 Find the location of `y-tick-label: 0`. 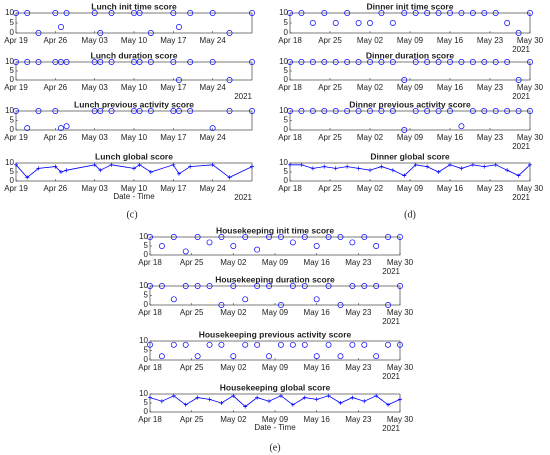

y-tick-label: 0 is located at coordinates (286, 180).